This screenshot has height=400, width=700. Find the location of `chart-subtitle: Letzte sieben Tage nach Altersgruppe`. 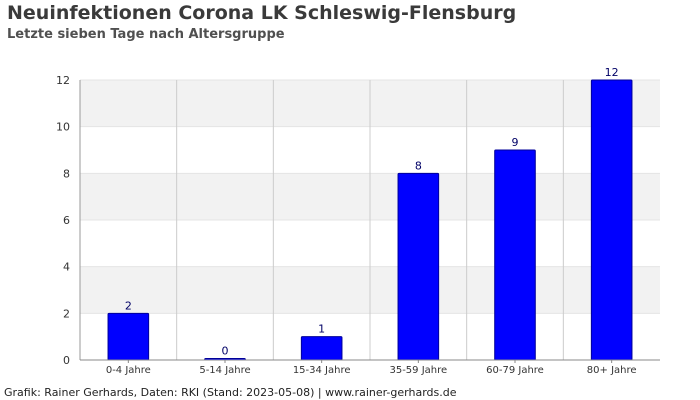

chart-subtitle: Letzte sieben Tage nach Altersgruppe is located at coordinates (146, 34).